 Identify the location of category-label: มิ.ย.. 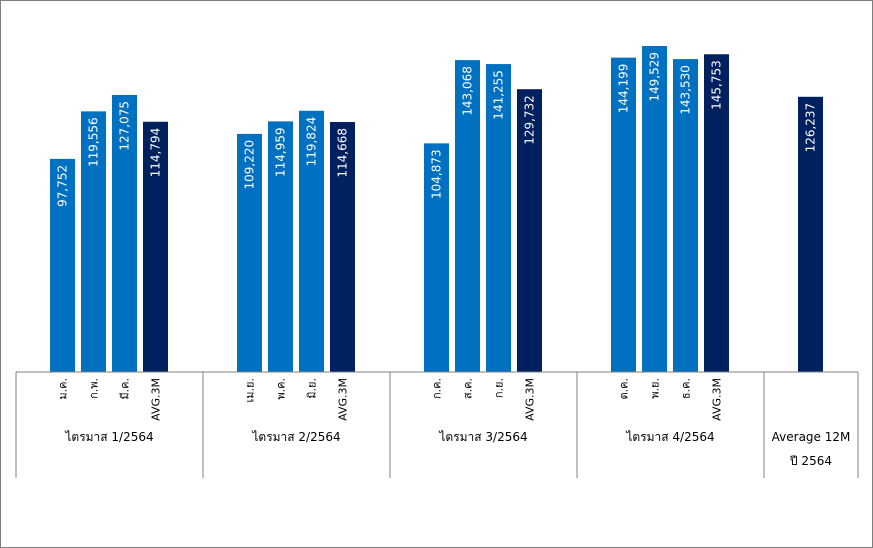
(312, 388).